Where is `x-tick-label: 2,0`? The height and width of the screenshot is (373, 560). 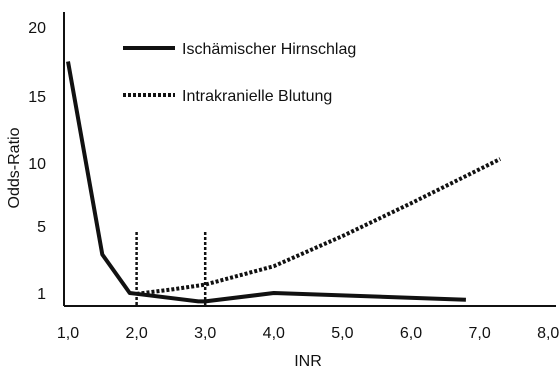 x-tick-label: 2,0 is located at coordinates (136, 333).